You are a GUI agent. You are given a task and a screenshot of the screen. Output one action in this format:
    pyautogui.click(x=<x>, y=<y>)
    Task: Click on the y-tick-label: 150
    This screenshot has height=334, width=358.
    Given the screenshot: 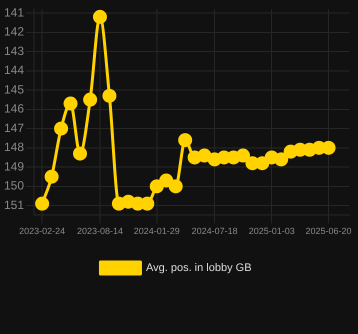 What is the action you would take?
    pyautogui.click(x=14, y=185)
    